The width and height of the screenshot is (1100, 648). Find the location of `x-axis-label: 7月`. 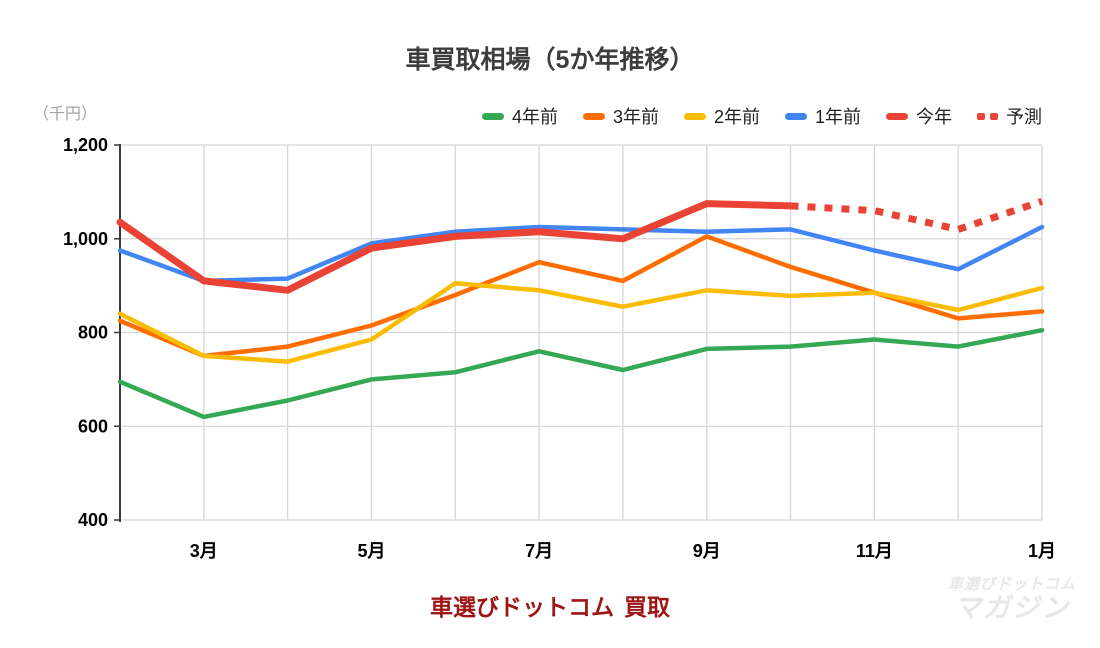

x-axis-label: 7月 is located at coordinates (539, 551).